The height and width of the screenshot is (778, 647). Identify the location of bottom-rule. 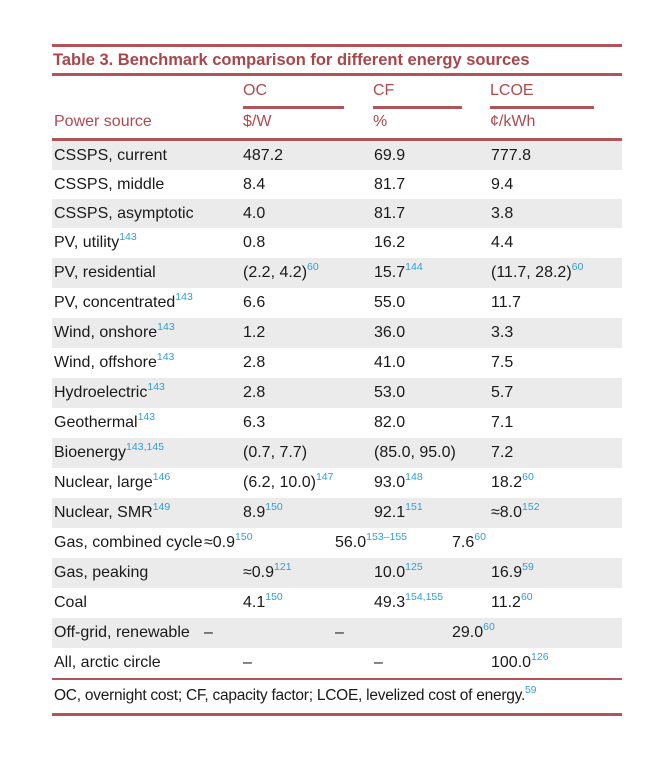
(337, 714).